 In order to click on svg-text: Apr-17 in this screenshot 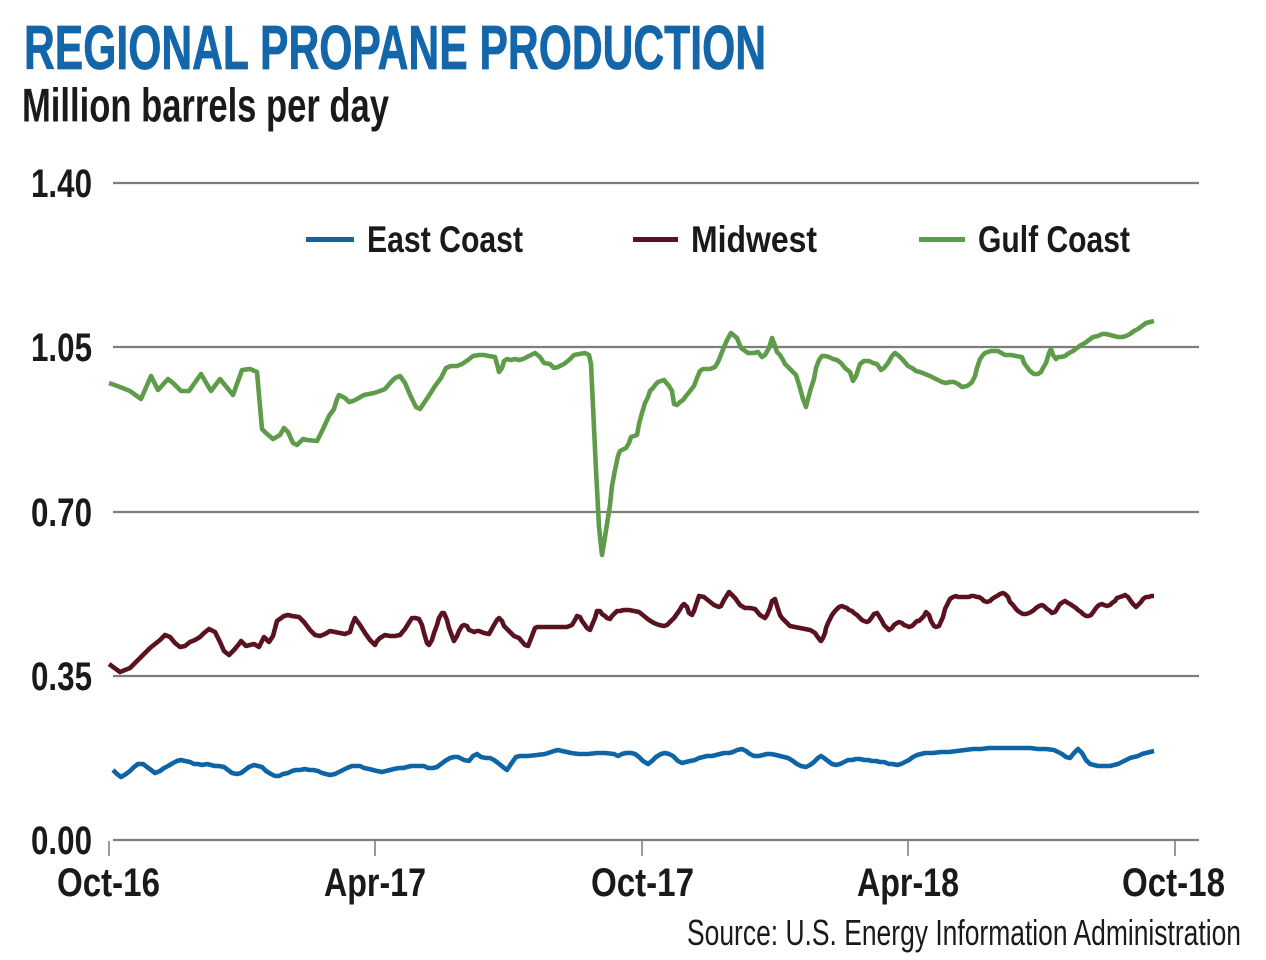, I will do `click(375, 883)`.